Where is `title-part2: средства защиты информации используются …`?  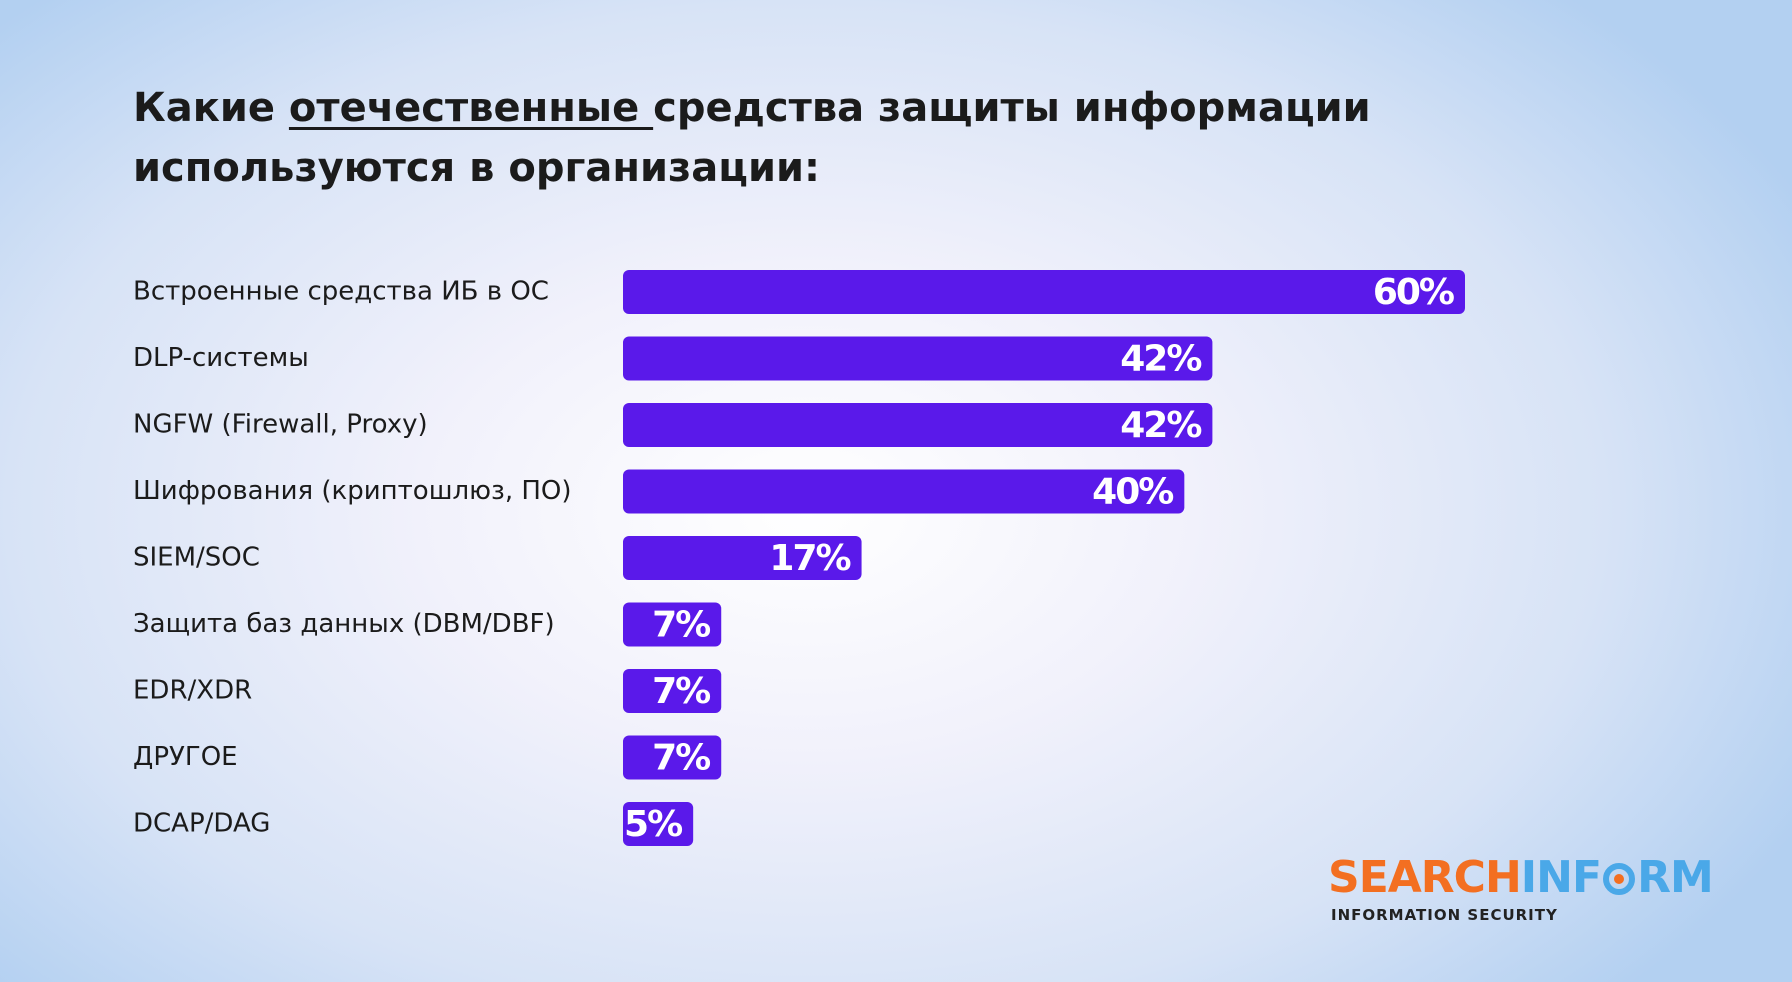 title-part2: средства защиты информации используются … is located at coordinates (752, 138).